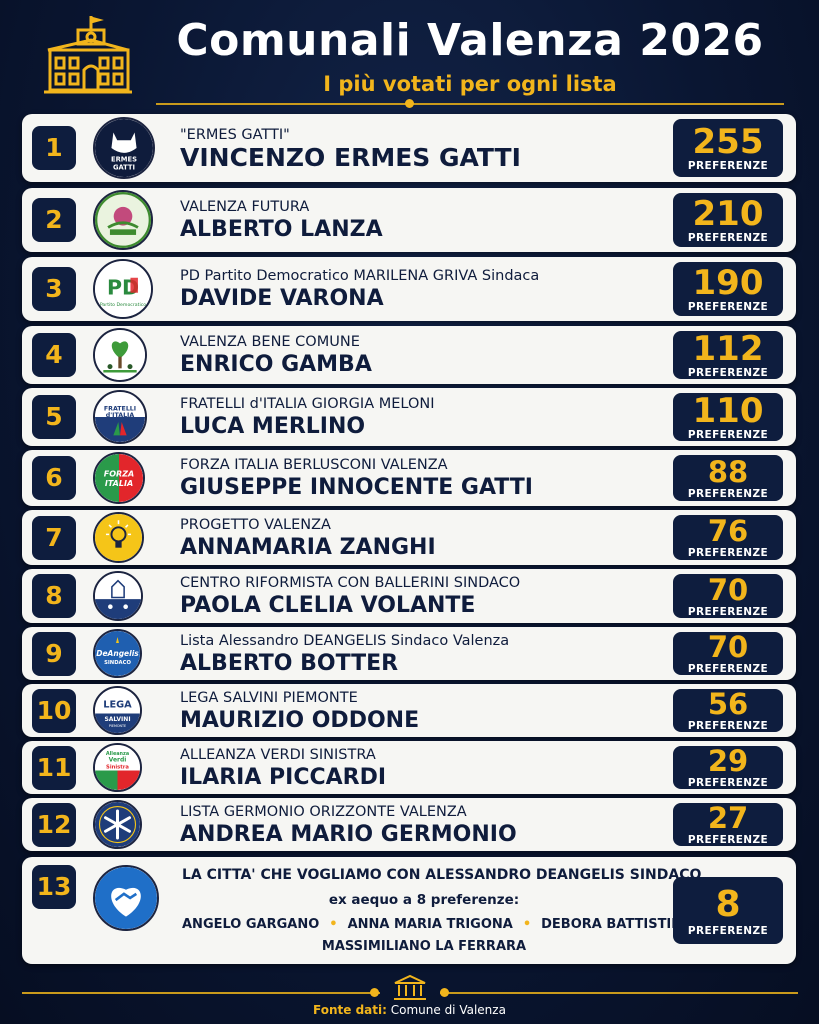  I want to click on preferences-count: 27, so click(728, 818).